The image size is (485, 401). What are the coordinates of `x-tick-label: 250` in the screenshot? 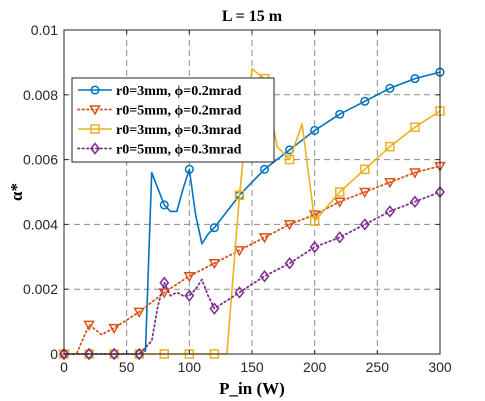 It's located at (378, 367).